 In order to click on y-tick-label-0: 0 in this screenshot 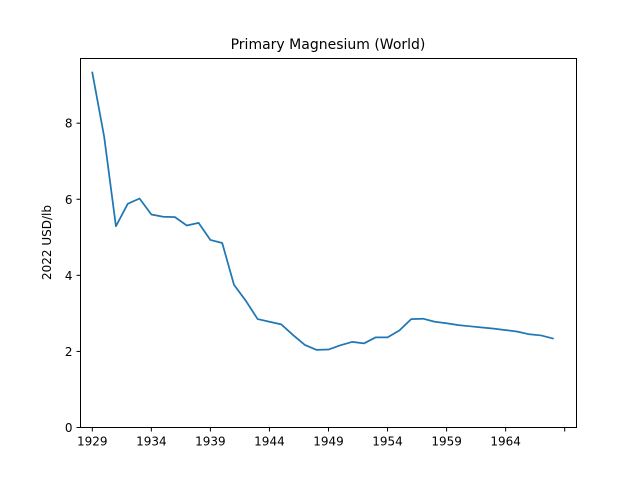, I will do `click(69, 428)`.